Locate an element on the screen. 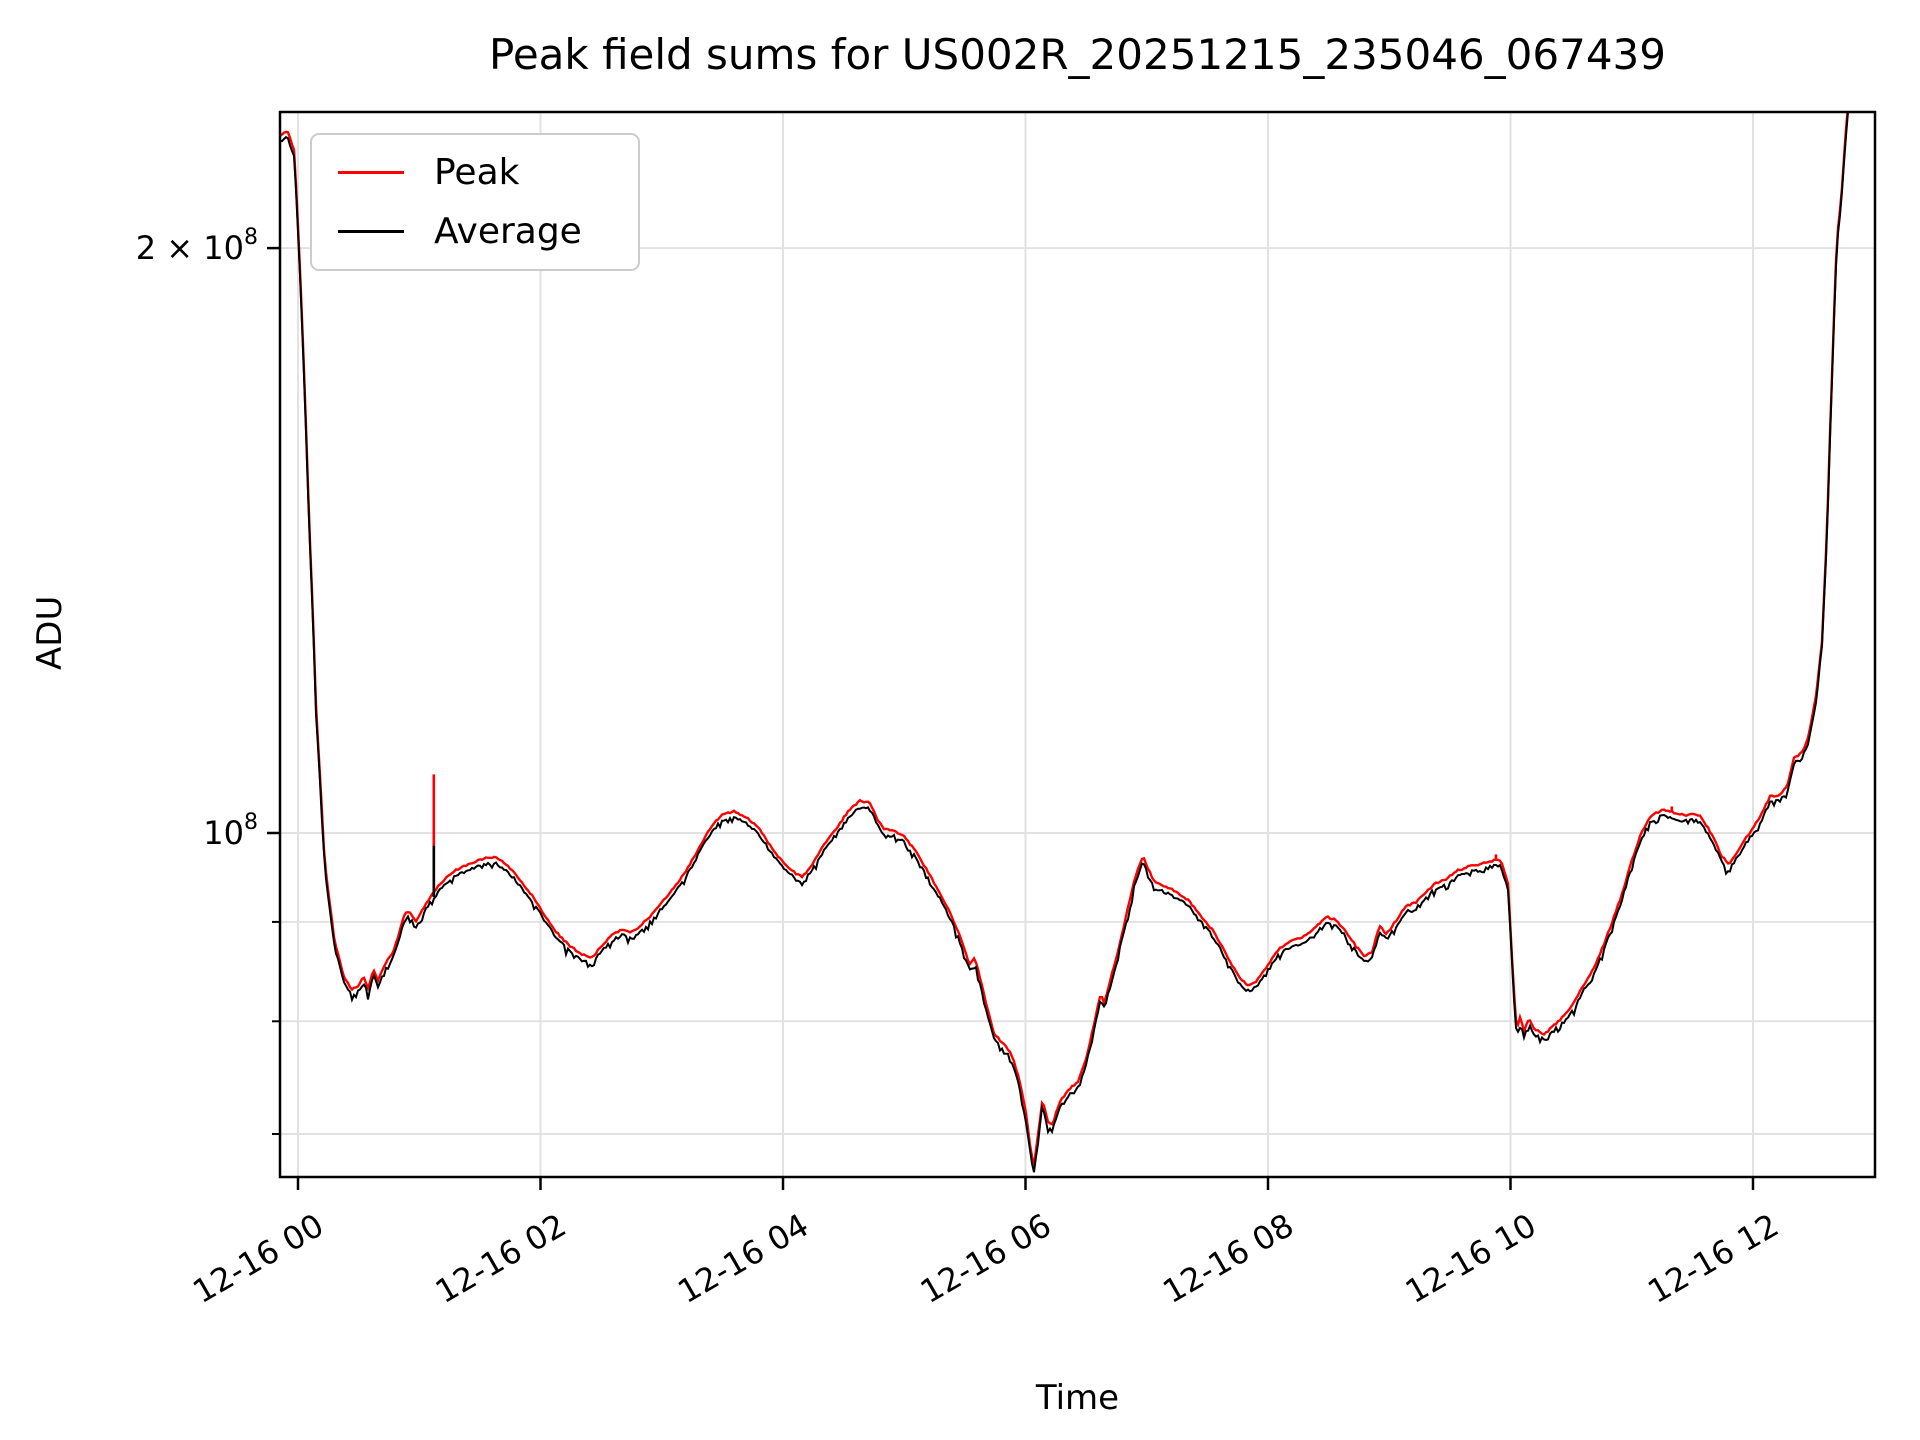 Image resolution: width=1920 pixels, height=1440 pixels. legend-line-sample-average is located at coordinates (371, 231).